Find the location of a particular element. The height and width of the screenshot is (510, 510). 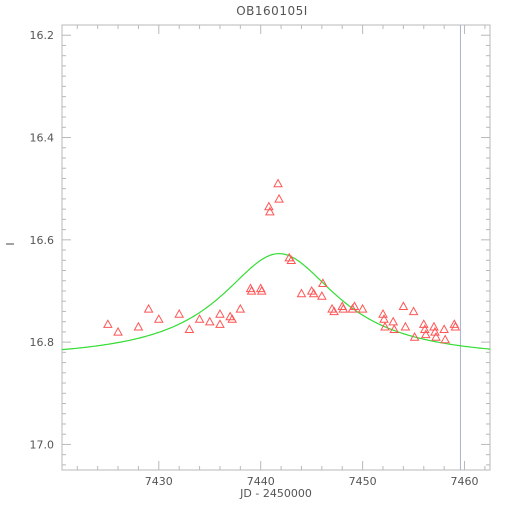

y-axis-label: I is located at coordinates (10, 243).